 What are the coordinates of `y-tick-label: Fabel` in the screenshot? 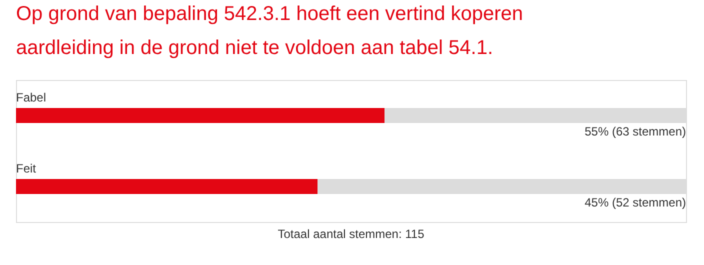 It's located at (31, 97).